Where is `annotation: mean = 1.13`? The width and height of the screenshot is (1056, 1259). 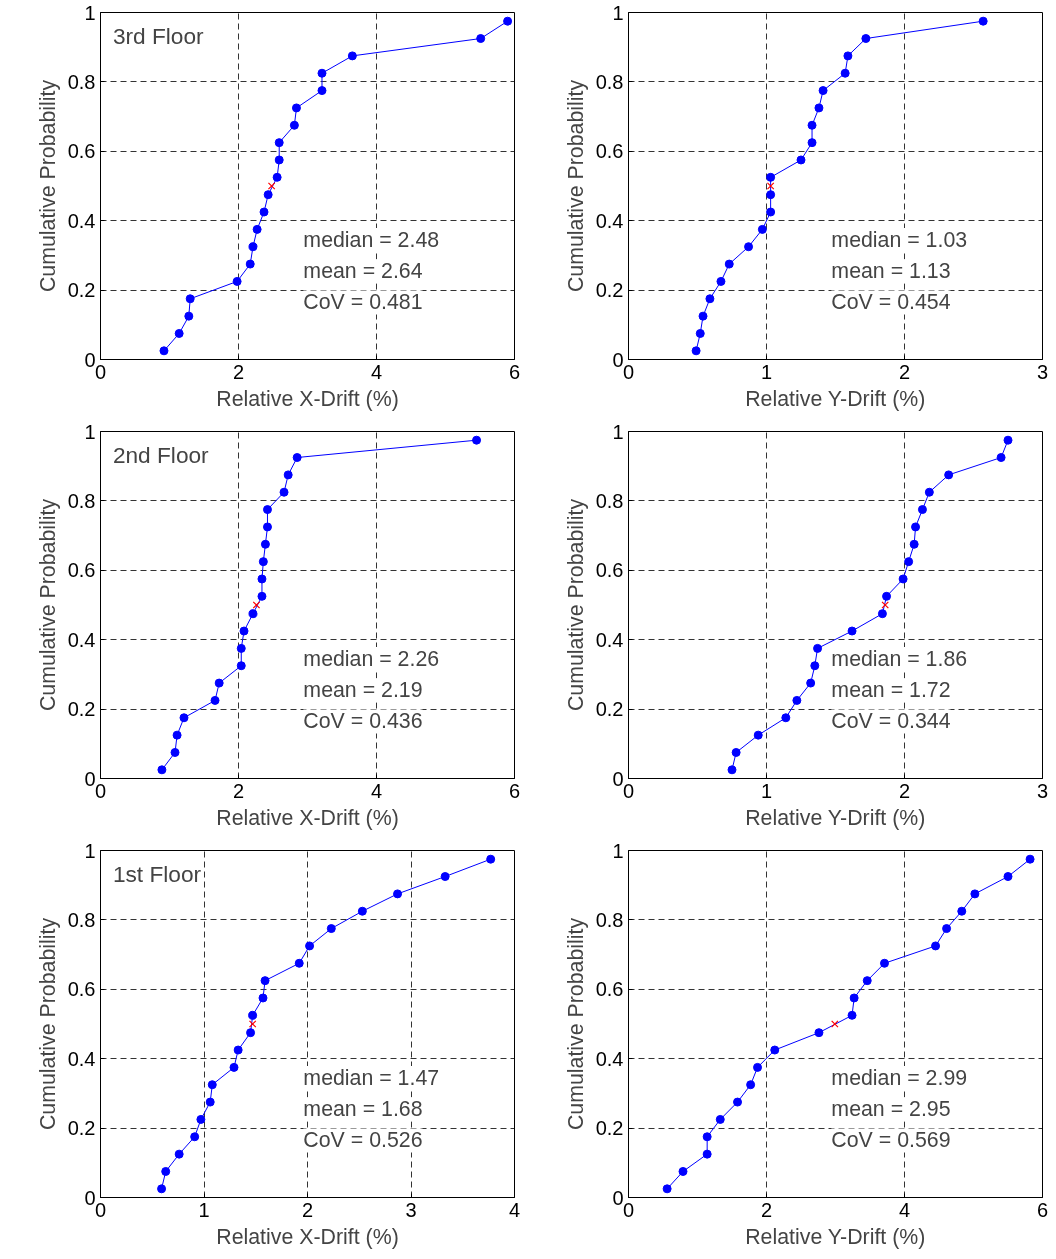
annotation: mean = 1.13 is located at coordinates (891, 271).